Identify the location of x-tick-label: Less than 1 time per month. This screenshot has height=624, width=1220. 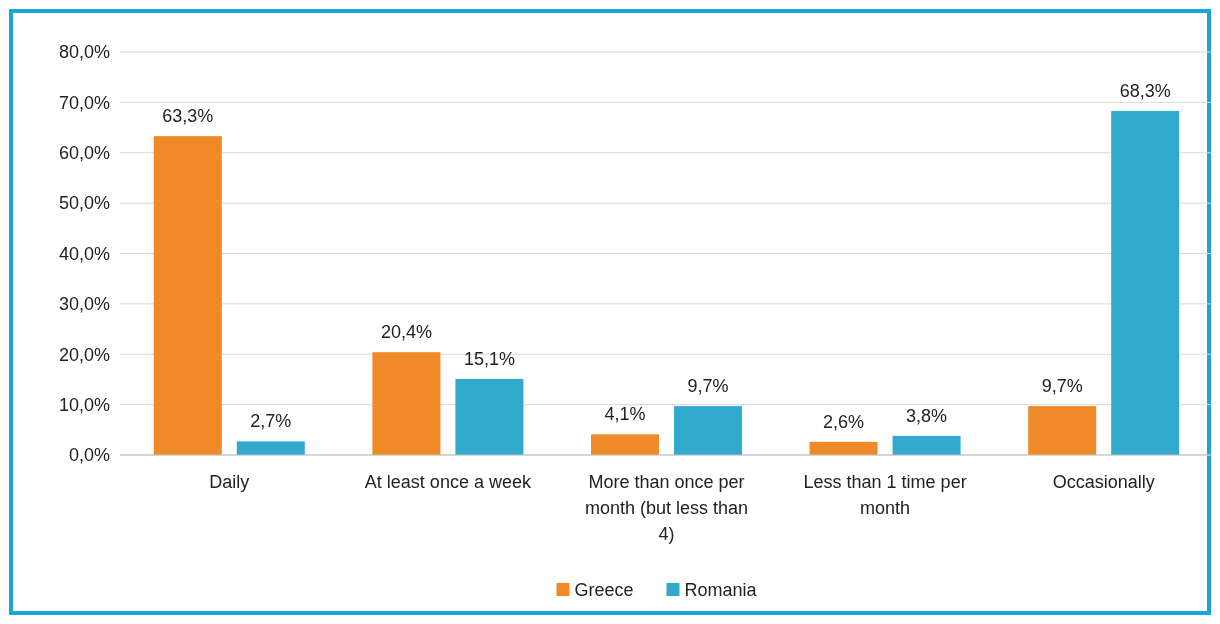
(885, 495).